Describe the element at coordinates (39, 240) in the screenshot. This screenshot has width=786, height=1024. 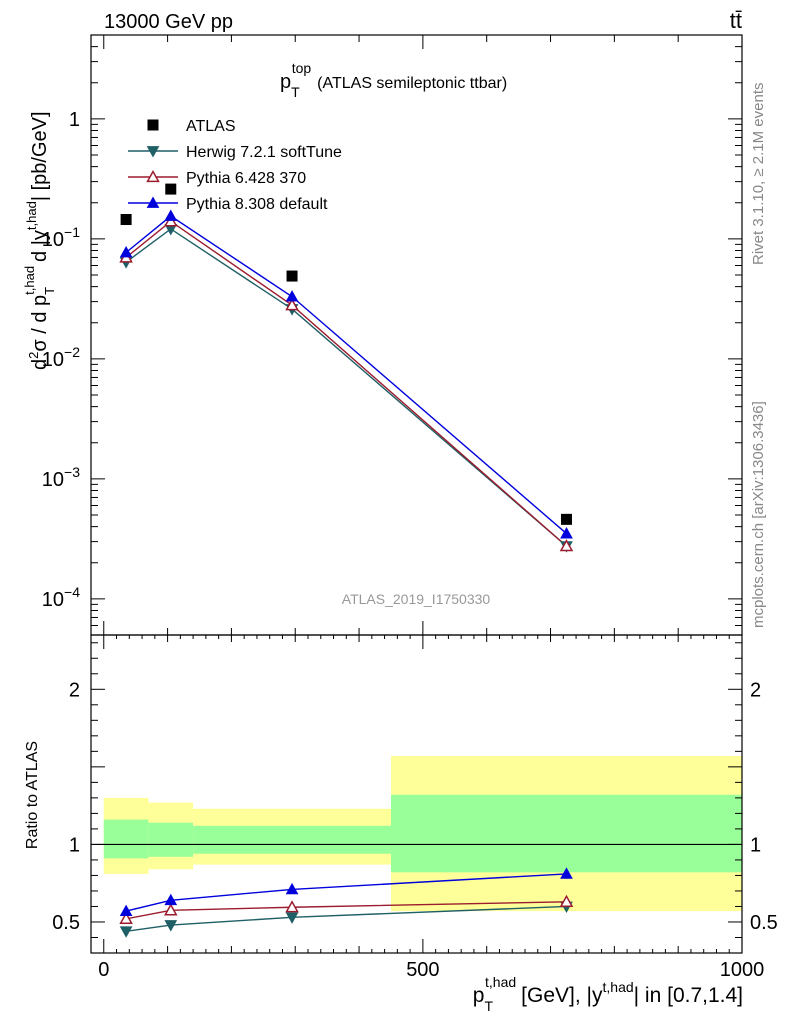
I see `main-y-axis-label: d2σ / d pTt,hadd |yt,had| [pb/GeV]` at that location.